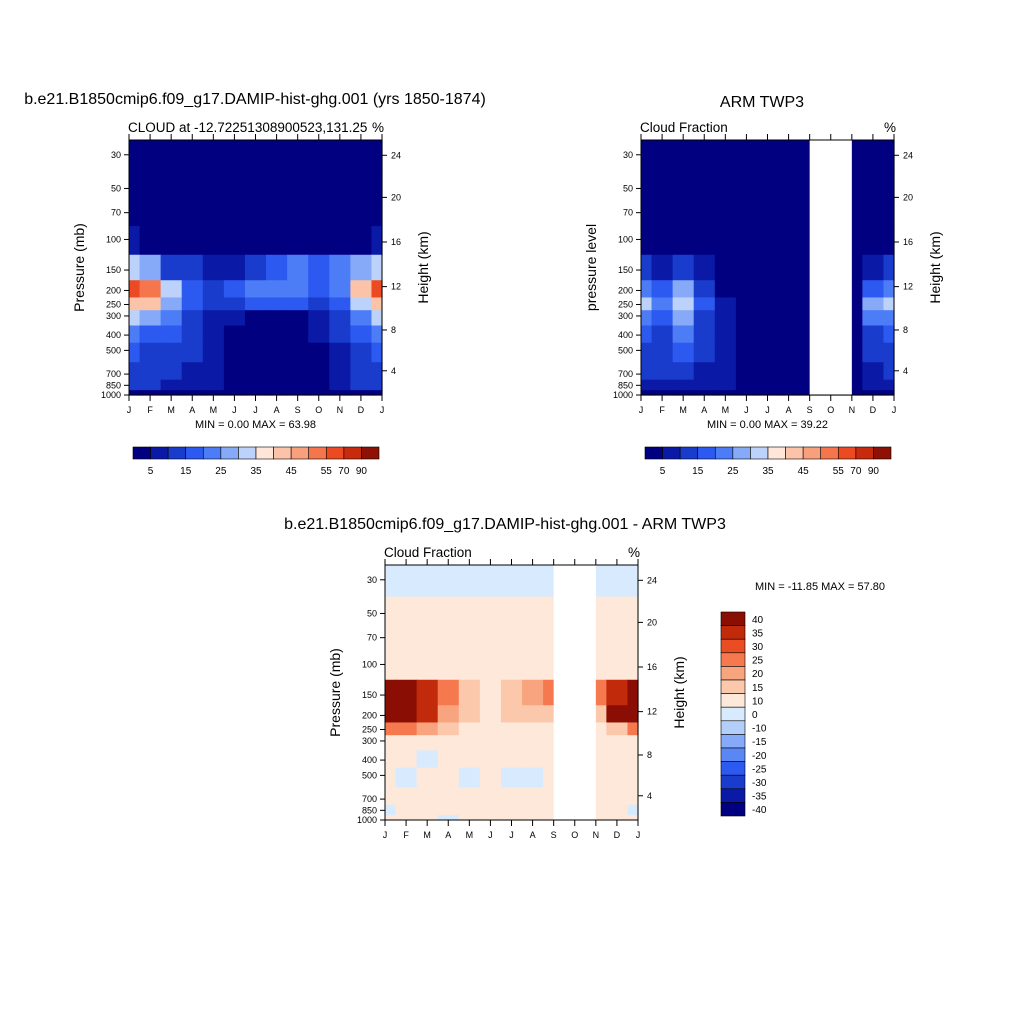  I want to click on y-tick-label: 400, so click(625, 335).